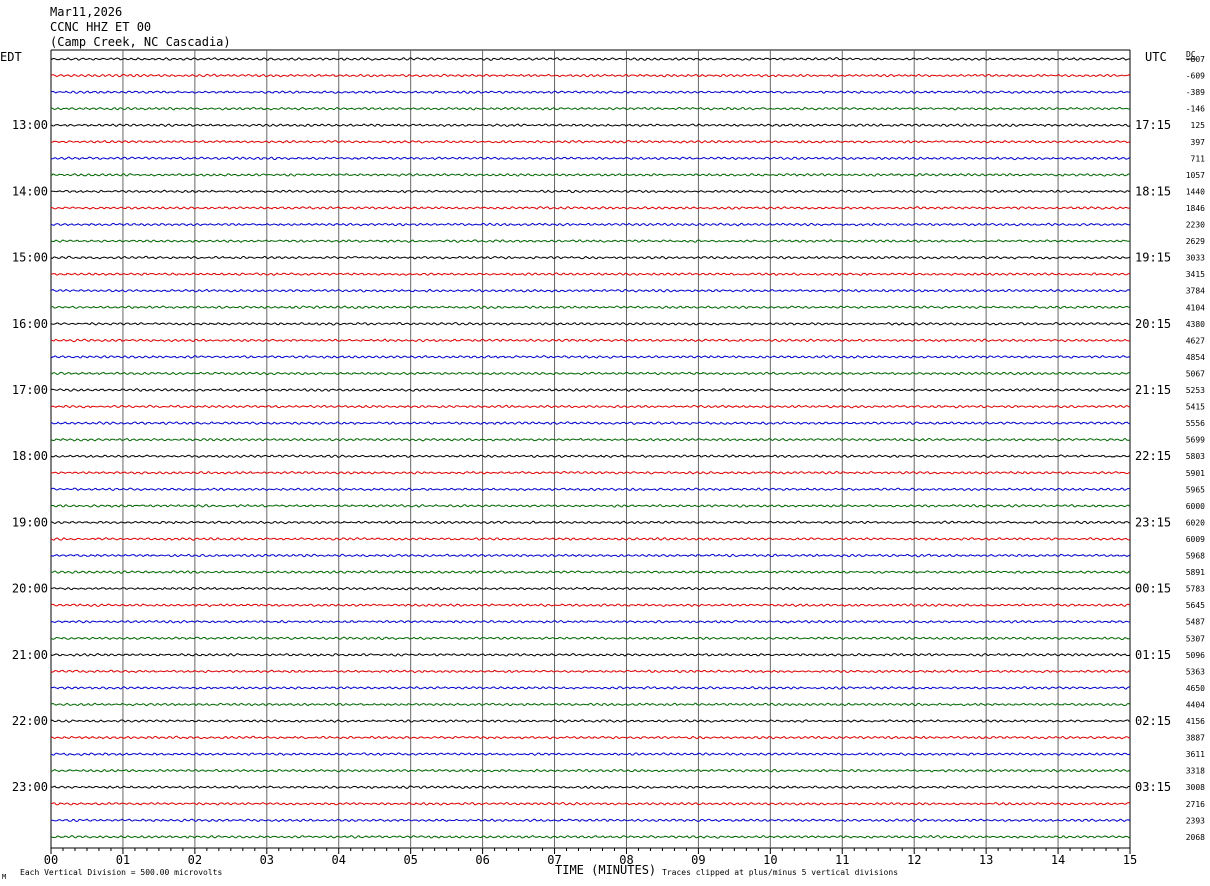 The height and width of the screenshot is (886, 1210). I want to click on x-tick-label: 04, so click(339, 860).